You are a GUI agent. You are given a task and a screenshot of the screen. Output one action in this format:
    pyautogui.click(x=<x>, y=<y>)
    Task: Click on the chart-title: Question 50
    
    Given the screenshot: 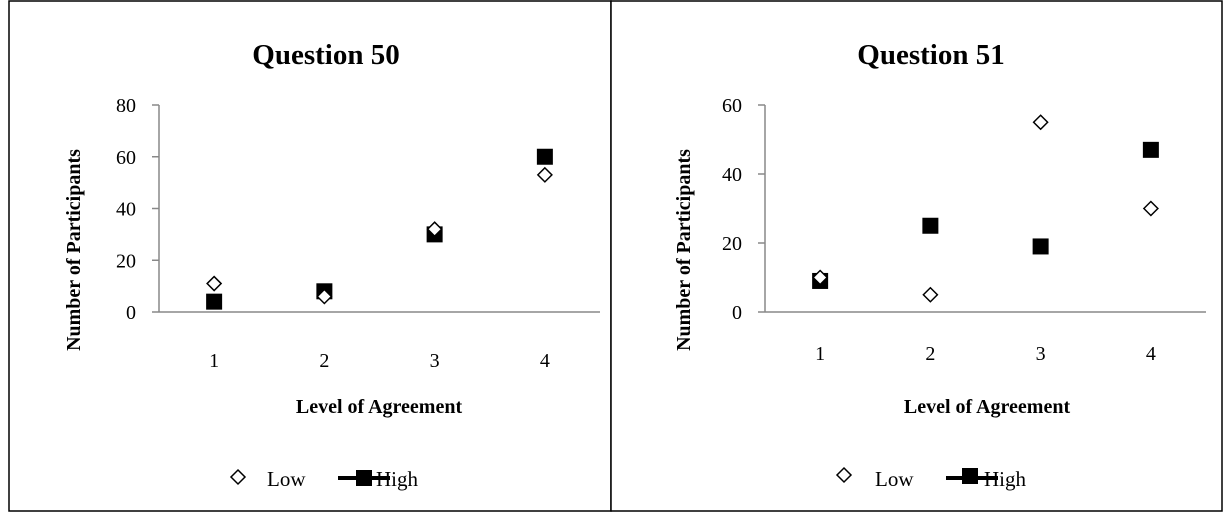 What is the action you would take?
    pyautogui.click(x=325, y=55)
    